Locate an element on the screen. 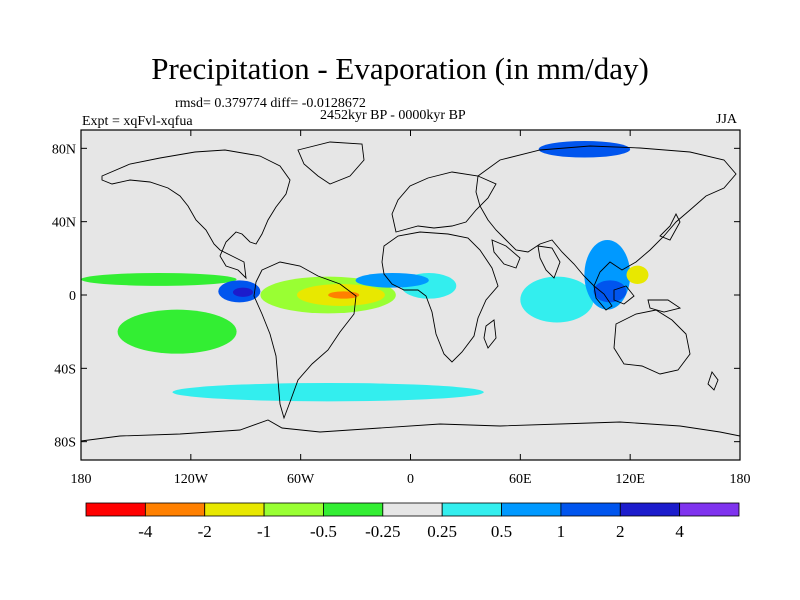 Image resolution: width=800 pixels, height=600 pixels. lon-label: 120W is located at coordinates (191, 479).